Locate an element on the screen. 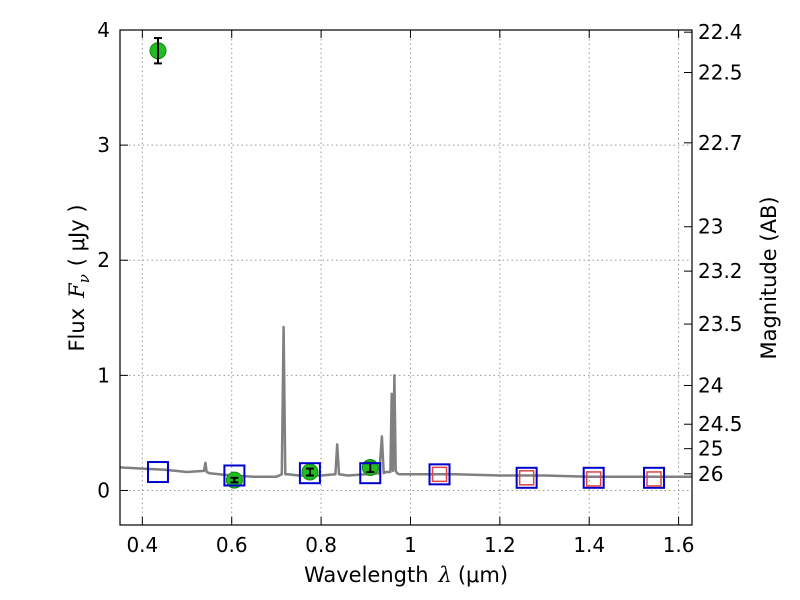 This screenshot has height=600, width=800. x-axis-label-symbol: λ is located at coordinates (445, 575).